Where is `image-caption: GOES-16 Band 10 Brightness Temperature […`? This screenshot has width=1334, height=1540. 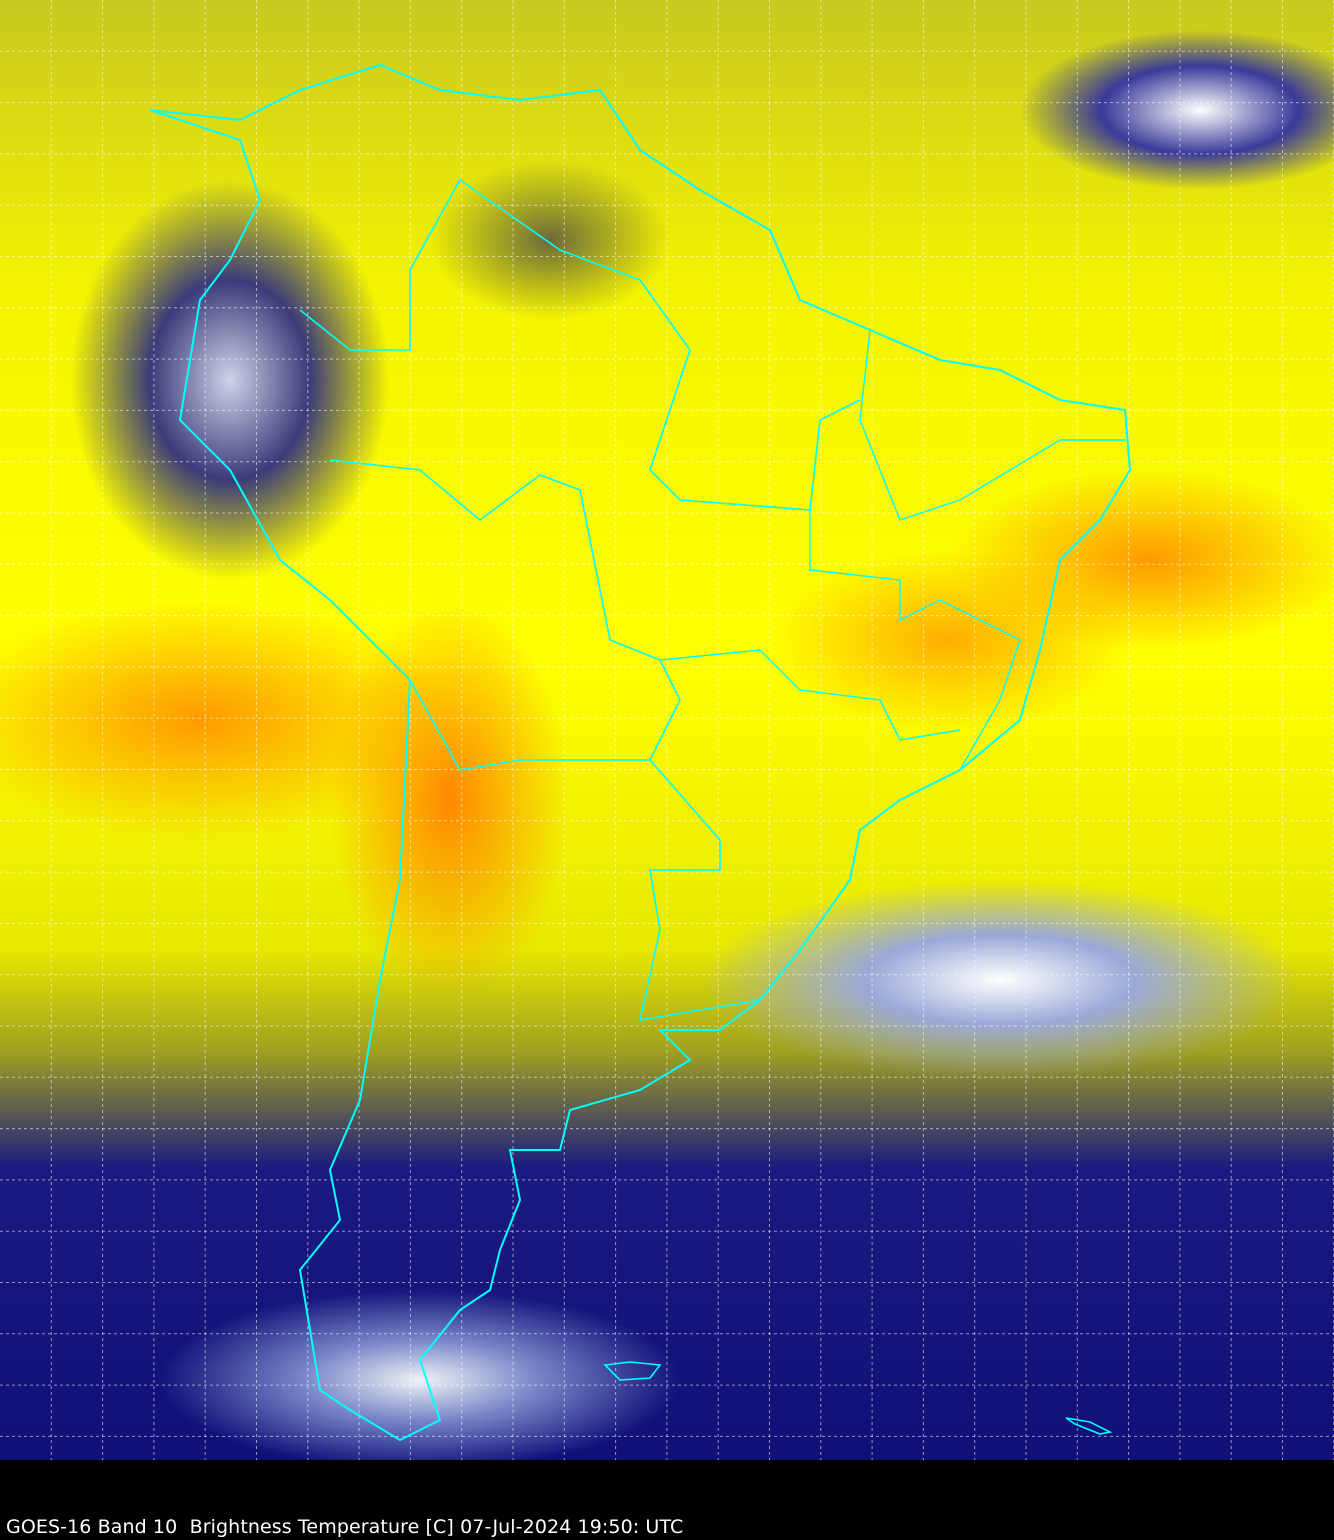
image-caption: GOES-16 Band 10 Brightness Temperature [… is located at coordinates (345, 1527).